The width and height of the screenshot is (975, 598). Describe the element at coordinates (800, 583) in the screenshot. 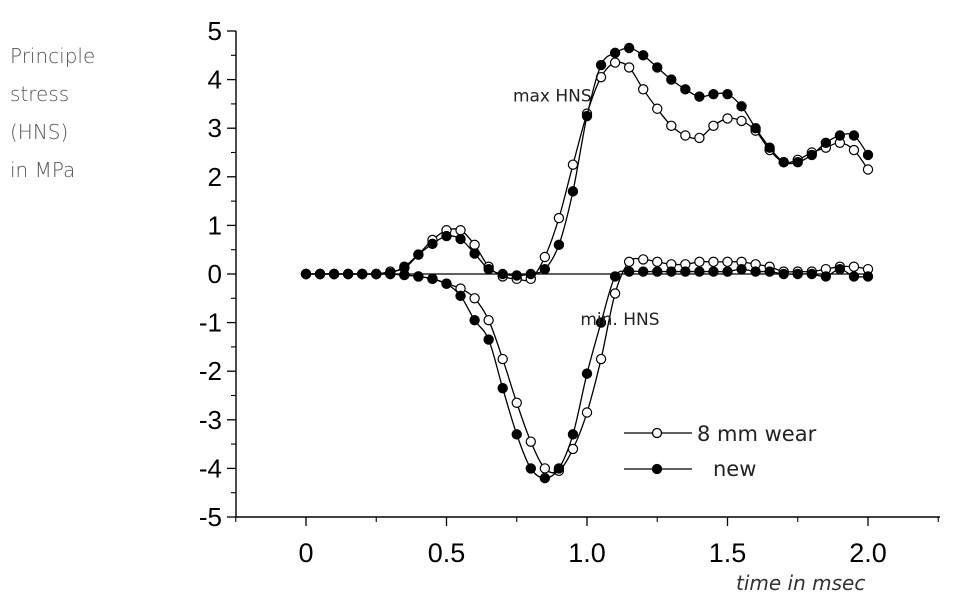

I see `x-axis-label: time in msec` at that location.